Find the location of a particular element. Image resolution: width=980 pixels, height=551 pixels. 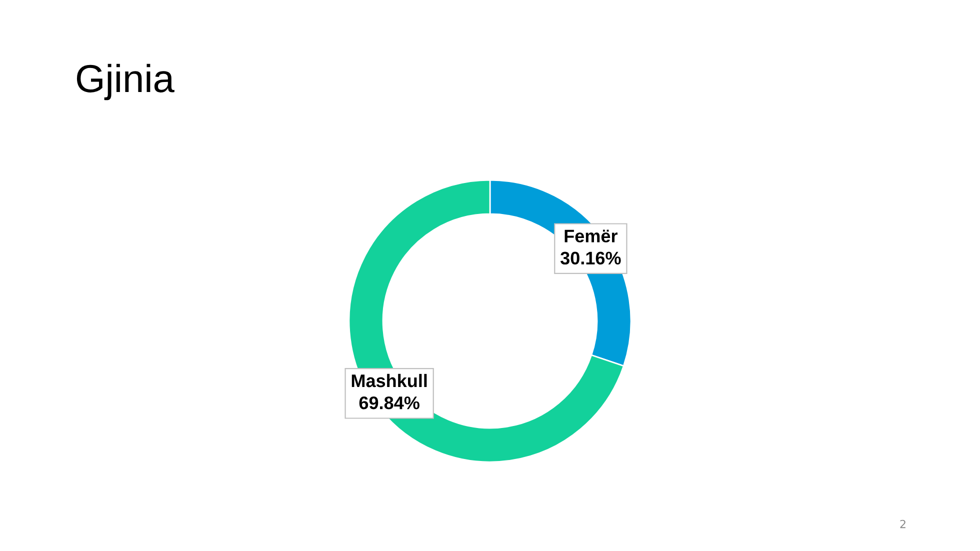

chart-title: Gjinia is located at coordinates (125, 82).